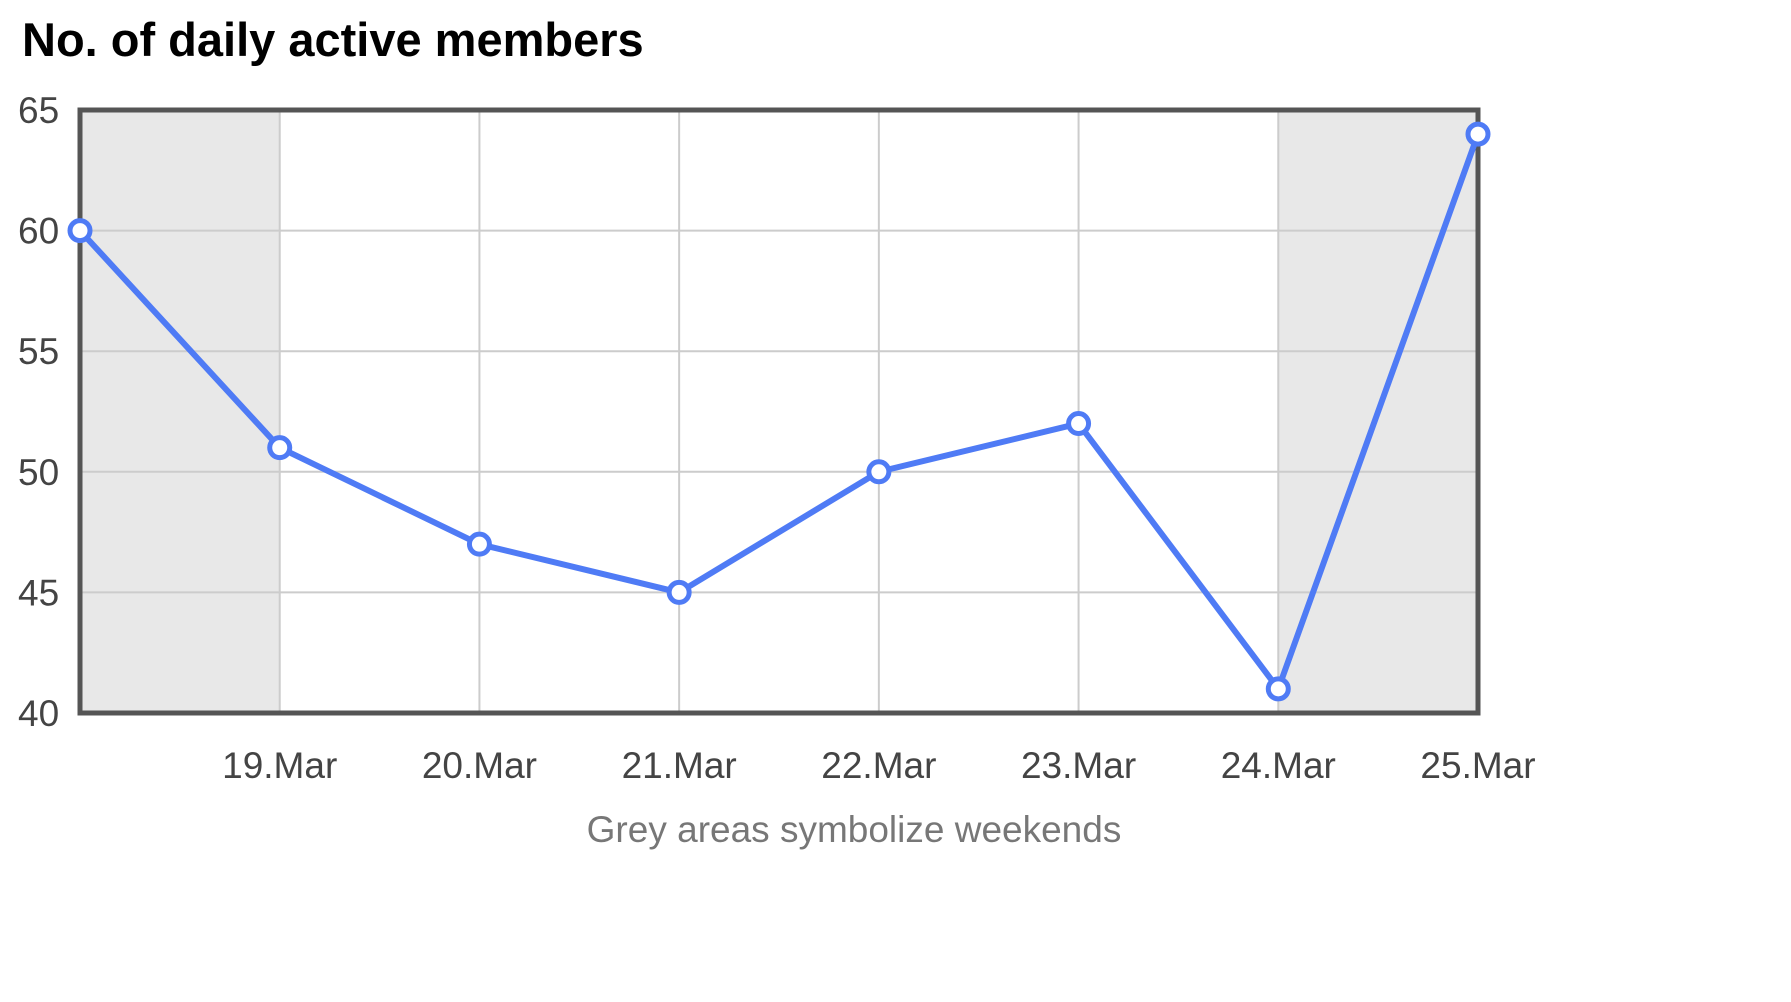 The image size is (1791, 1002). I want to click on x-tick-label: 24.Mar, so click(1278, 765).